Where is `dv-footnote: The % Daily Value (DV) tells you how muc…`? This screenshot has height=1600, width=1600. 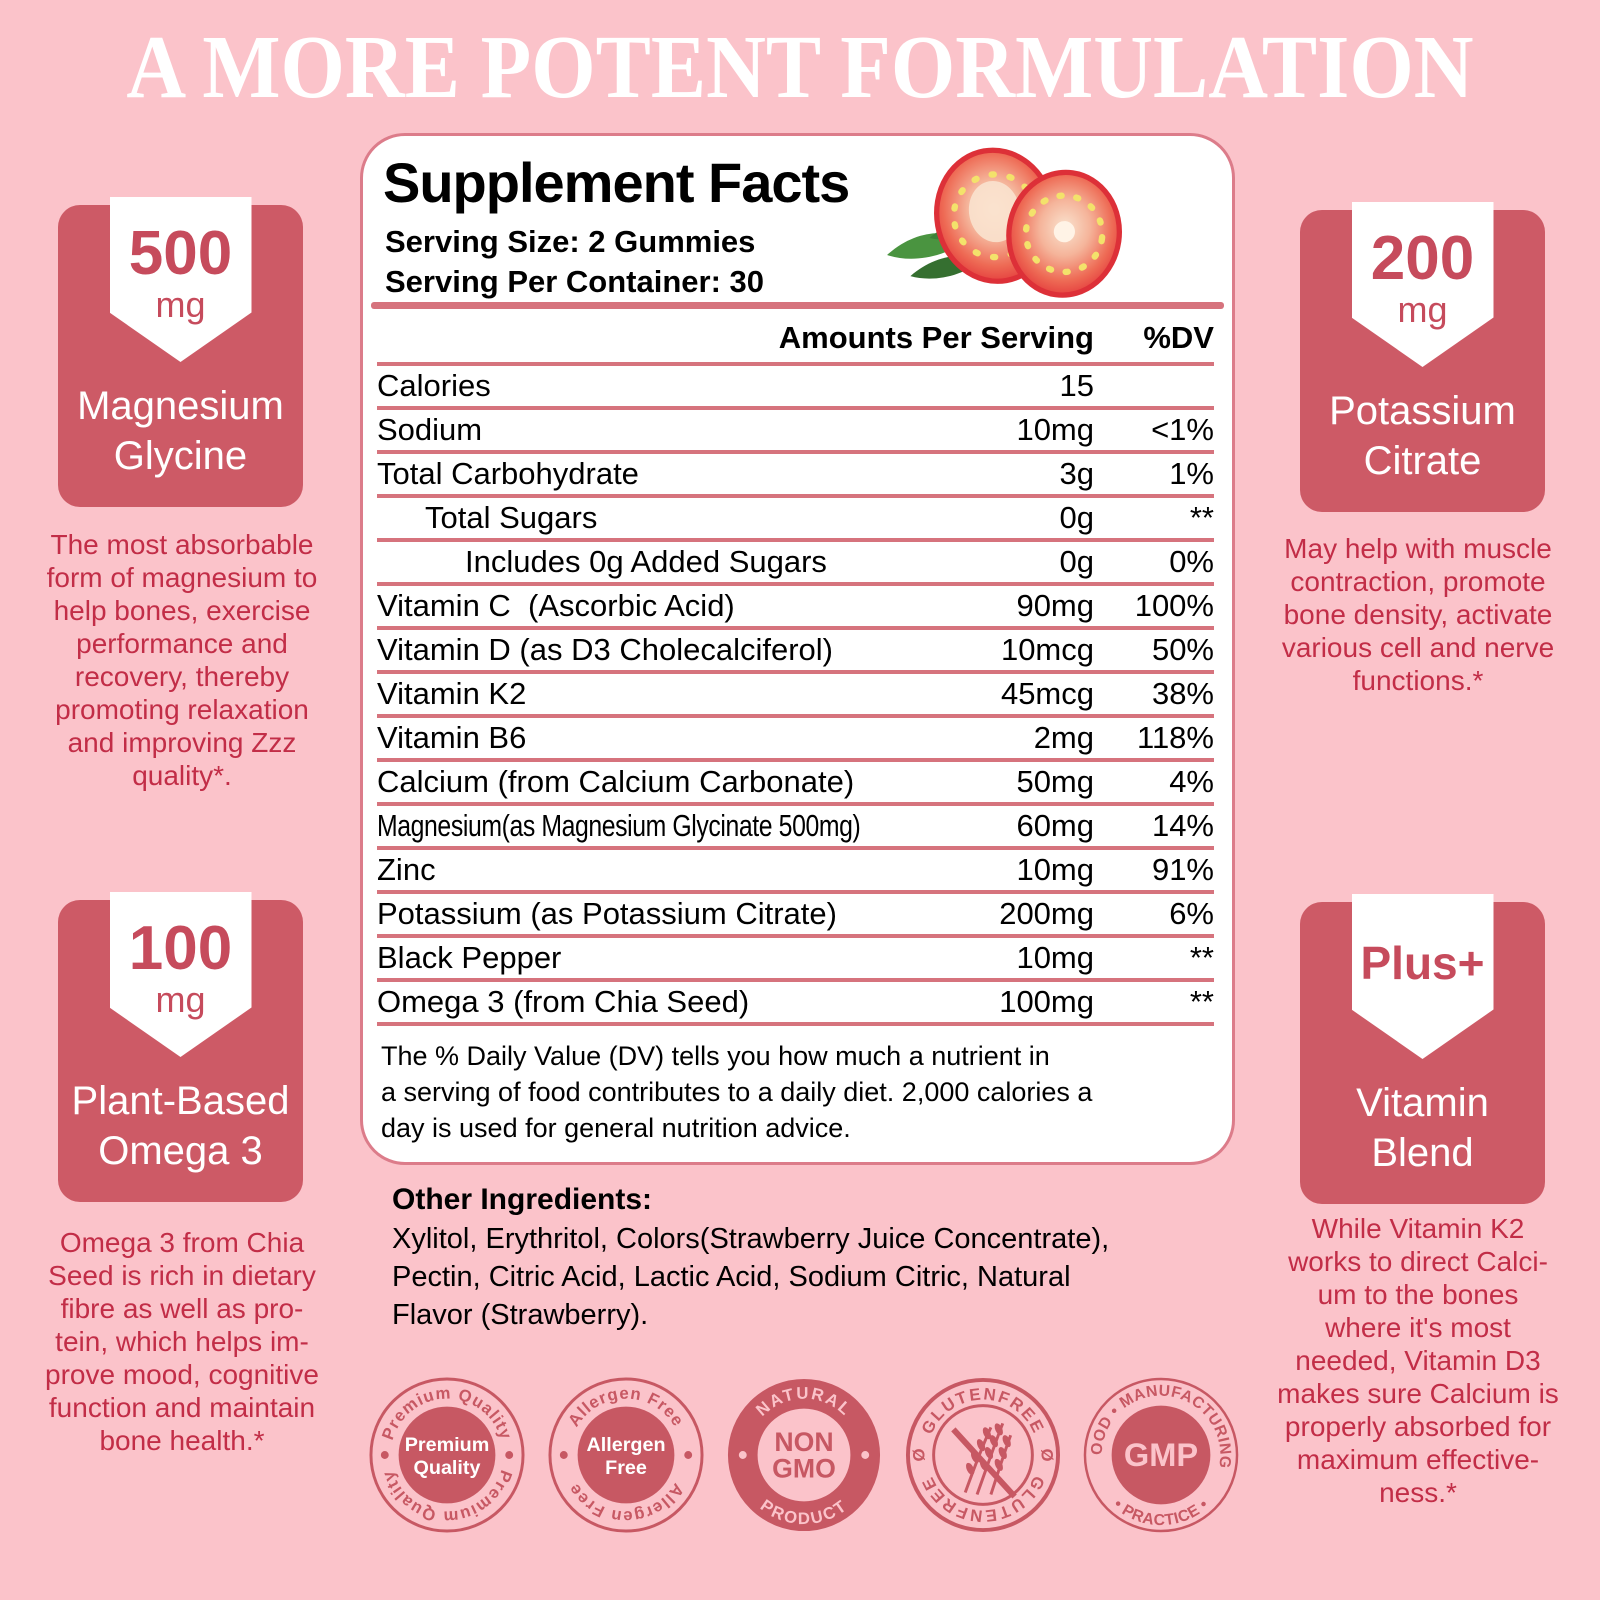 dv-footnote: The % Daily Value (DV) tells you how muc… is located at coordinates (737, 1092).